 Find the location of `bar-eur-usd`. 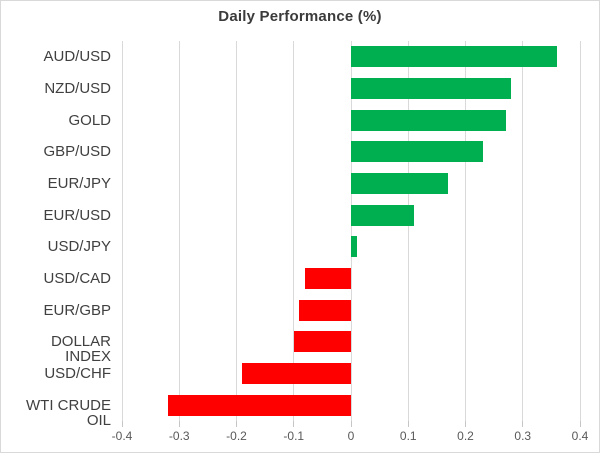

bar-eur-usd is located at coordinates (382, 215).